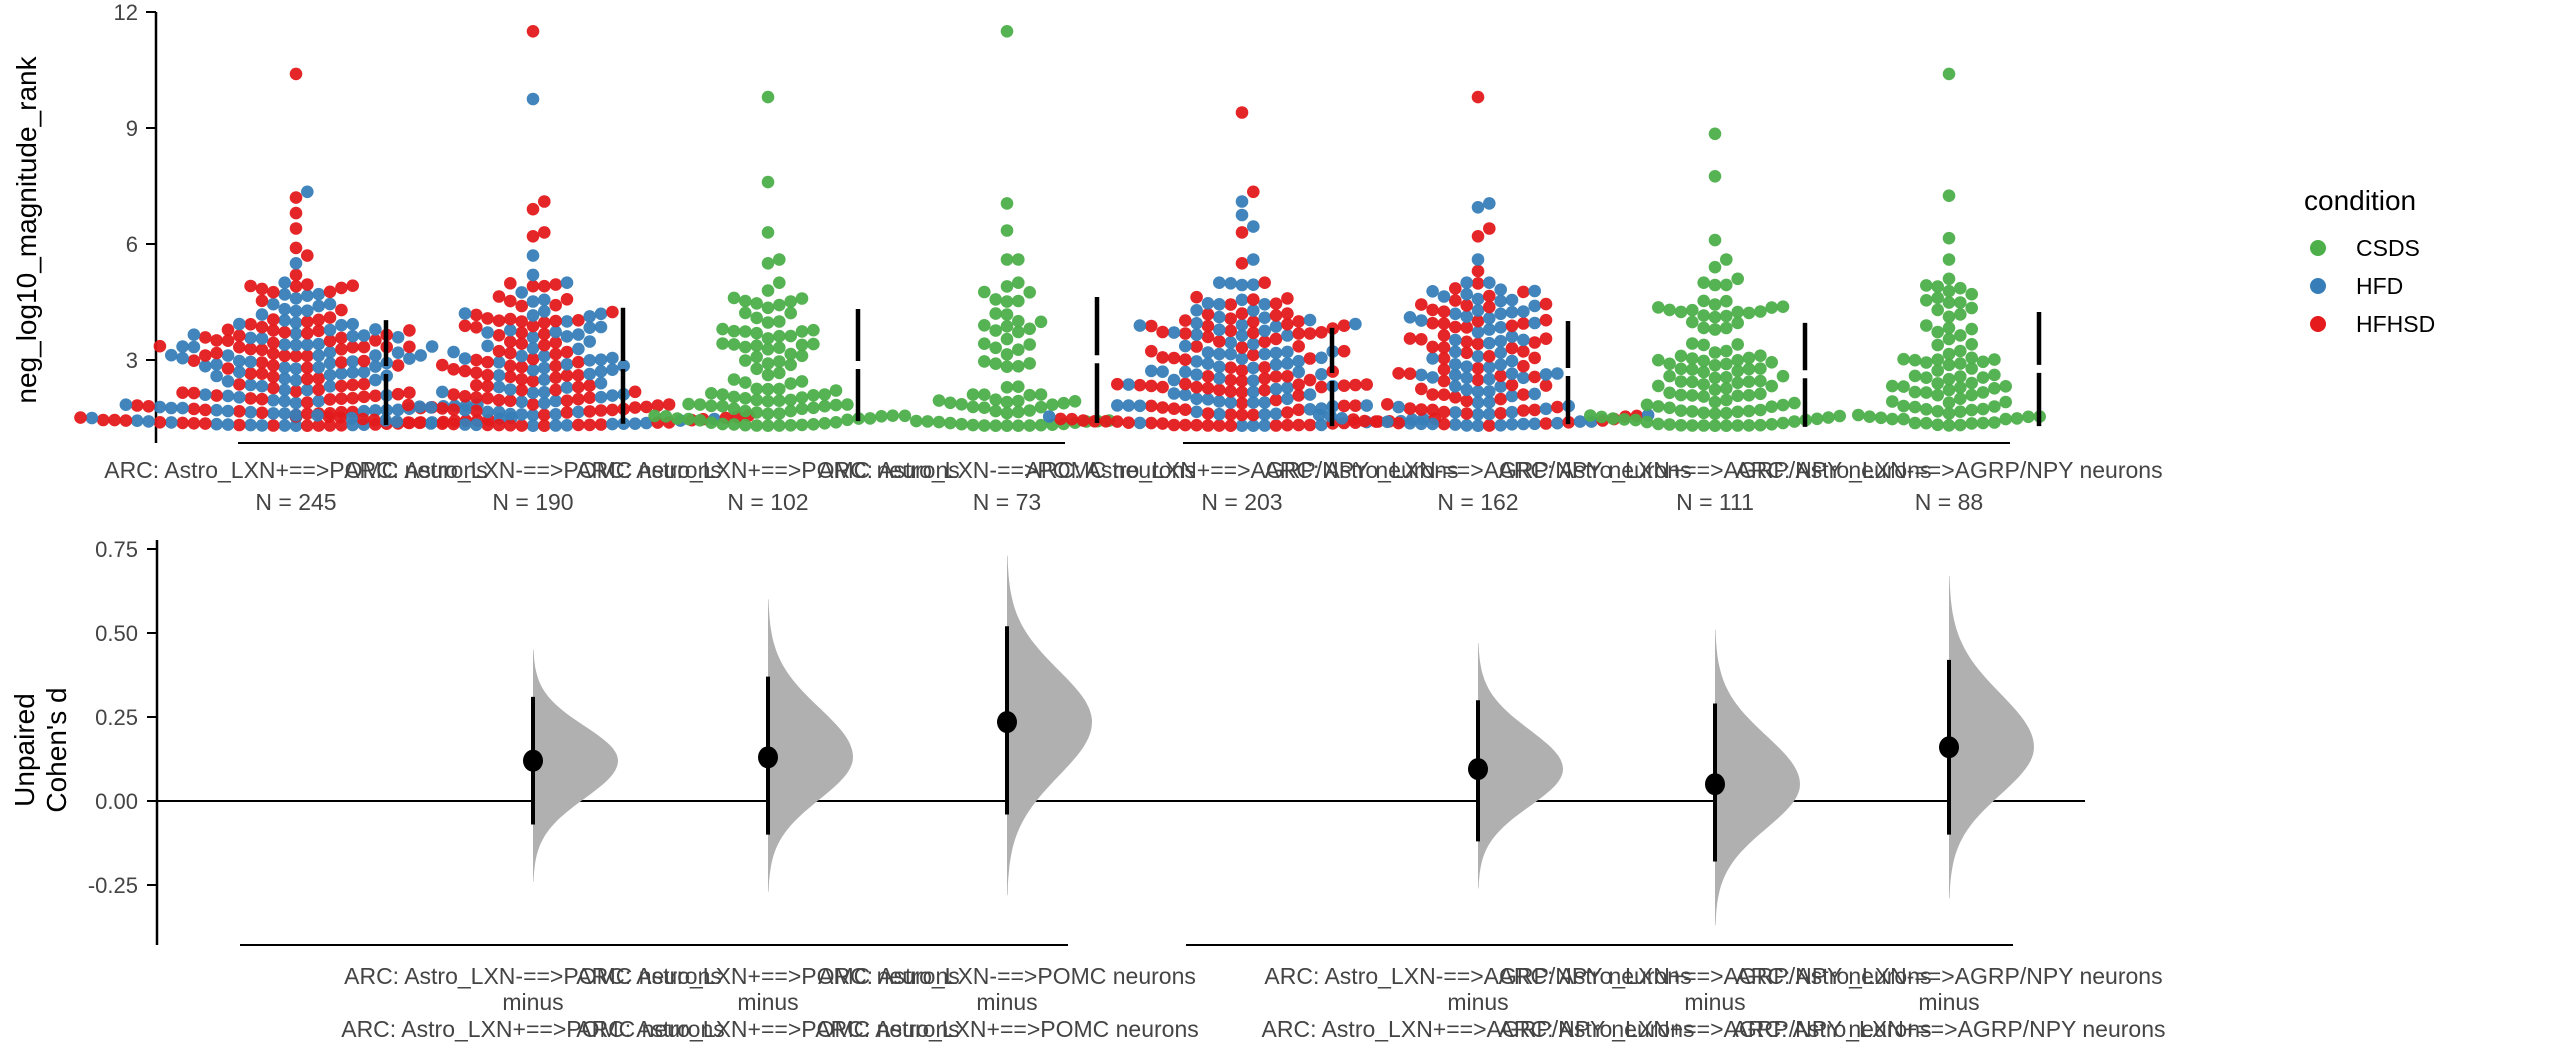 This screenshot has width=2560, height=1054. What do you see at coordinates (768, 757) in the screenshot?
I see `effect-size-point` at bounding box center [768, 757].